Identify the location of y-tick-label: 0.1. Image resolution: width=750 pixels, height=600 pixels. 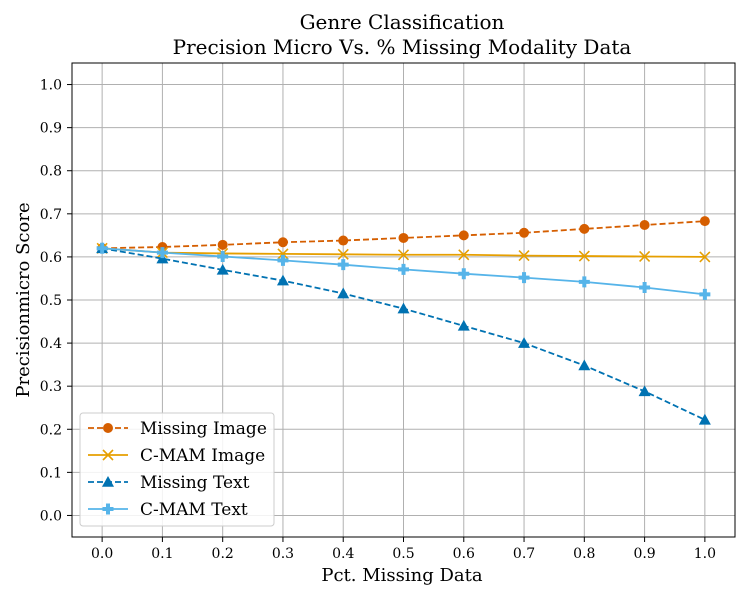
(51, 473).